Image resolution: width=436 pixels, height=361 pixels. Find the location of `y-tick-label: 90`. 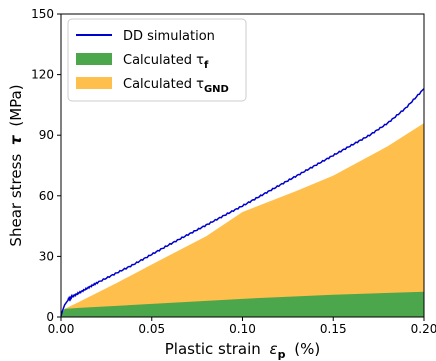

y-tick-label: 90 is located at coordinates (46, 135).